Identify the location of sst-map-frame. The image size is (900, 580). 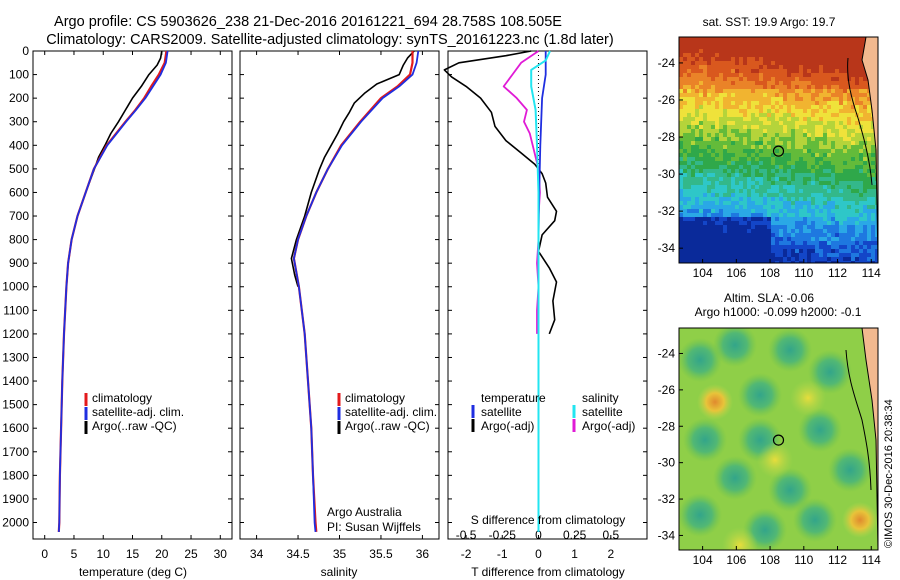
(778, 150).